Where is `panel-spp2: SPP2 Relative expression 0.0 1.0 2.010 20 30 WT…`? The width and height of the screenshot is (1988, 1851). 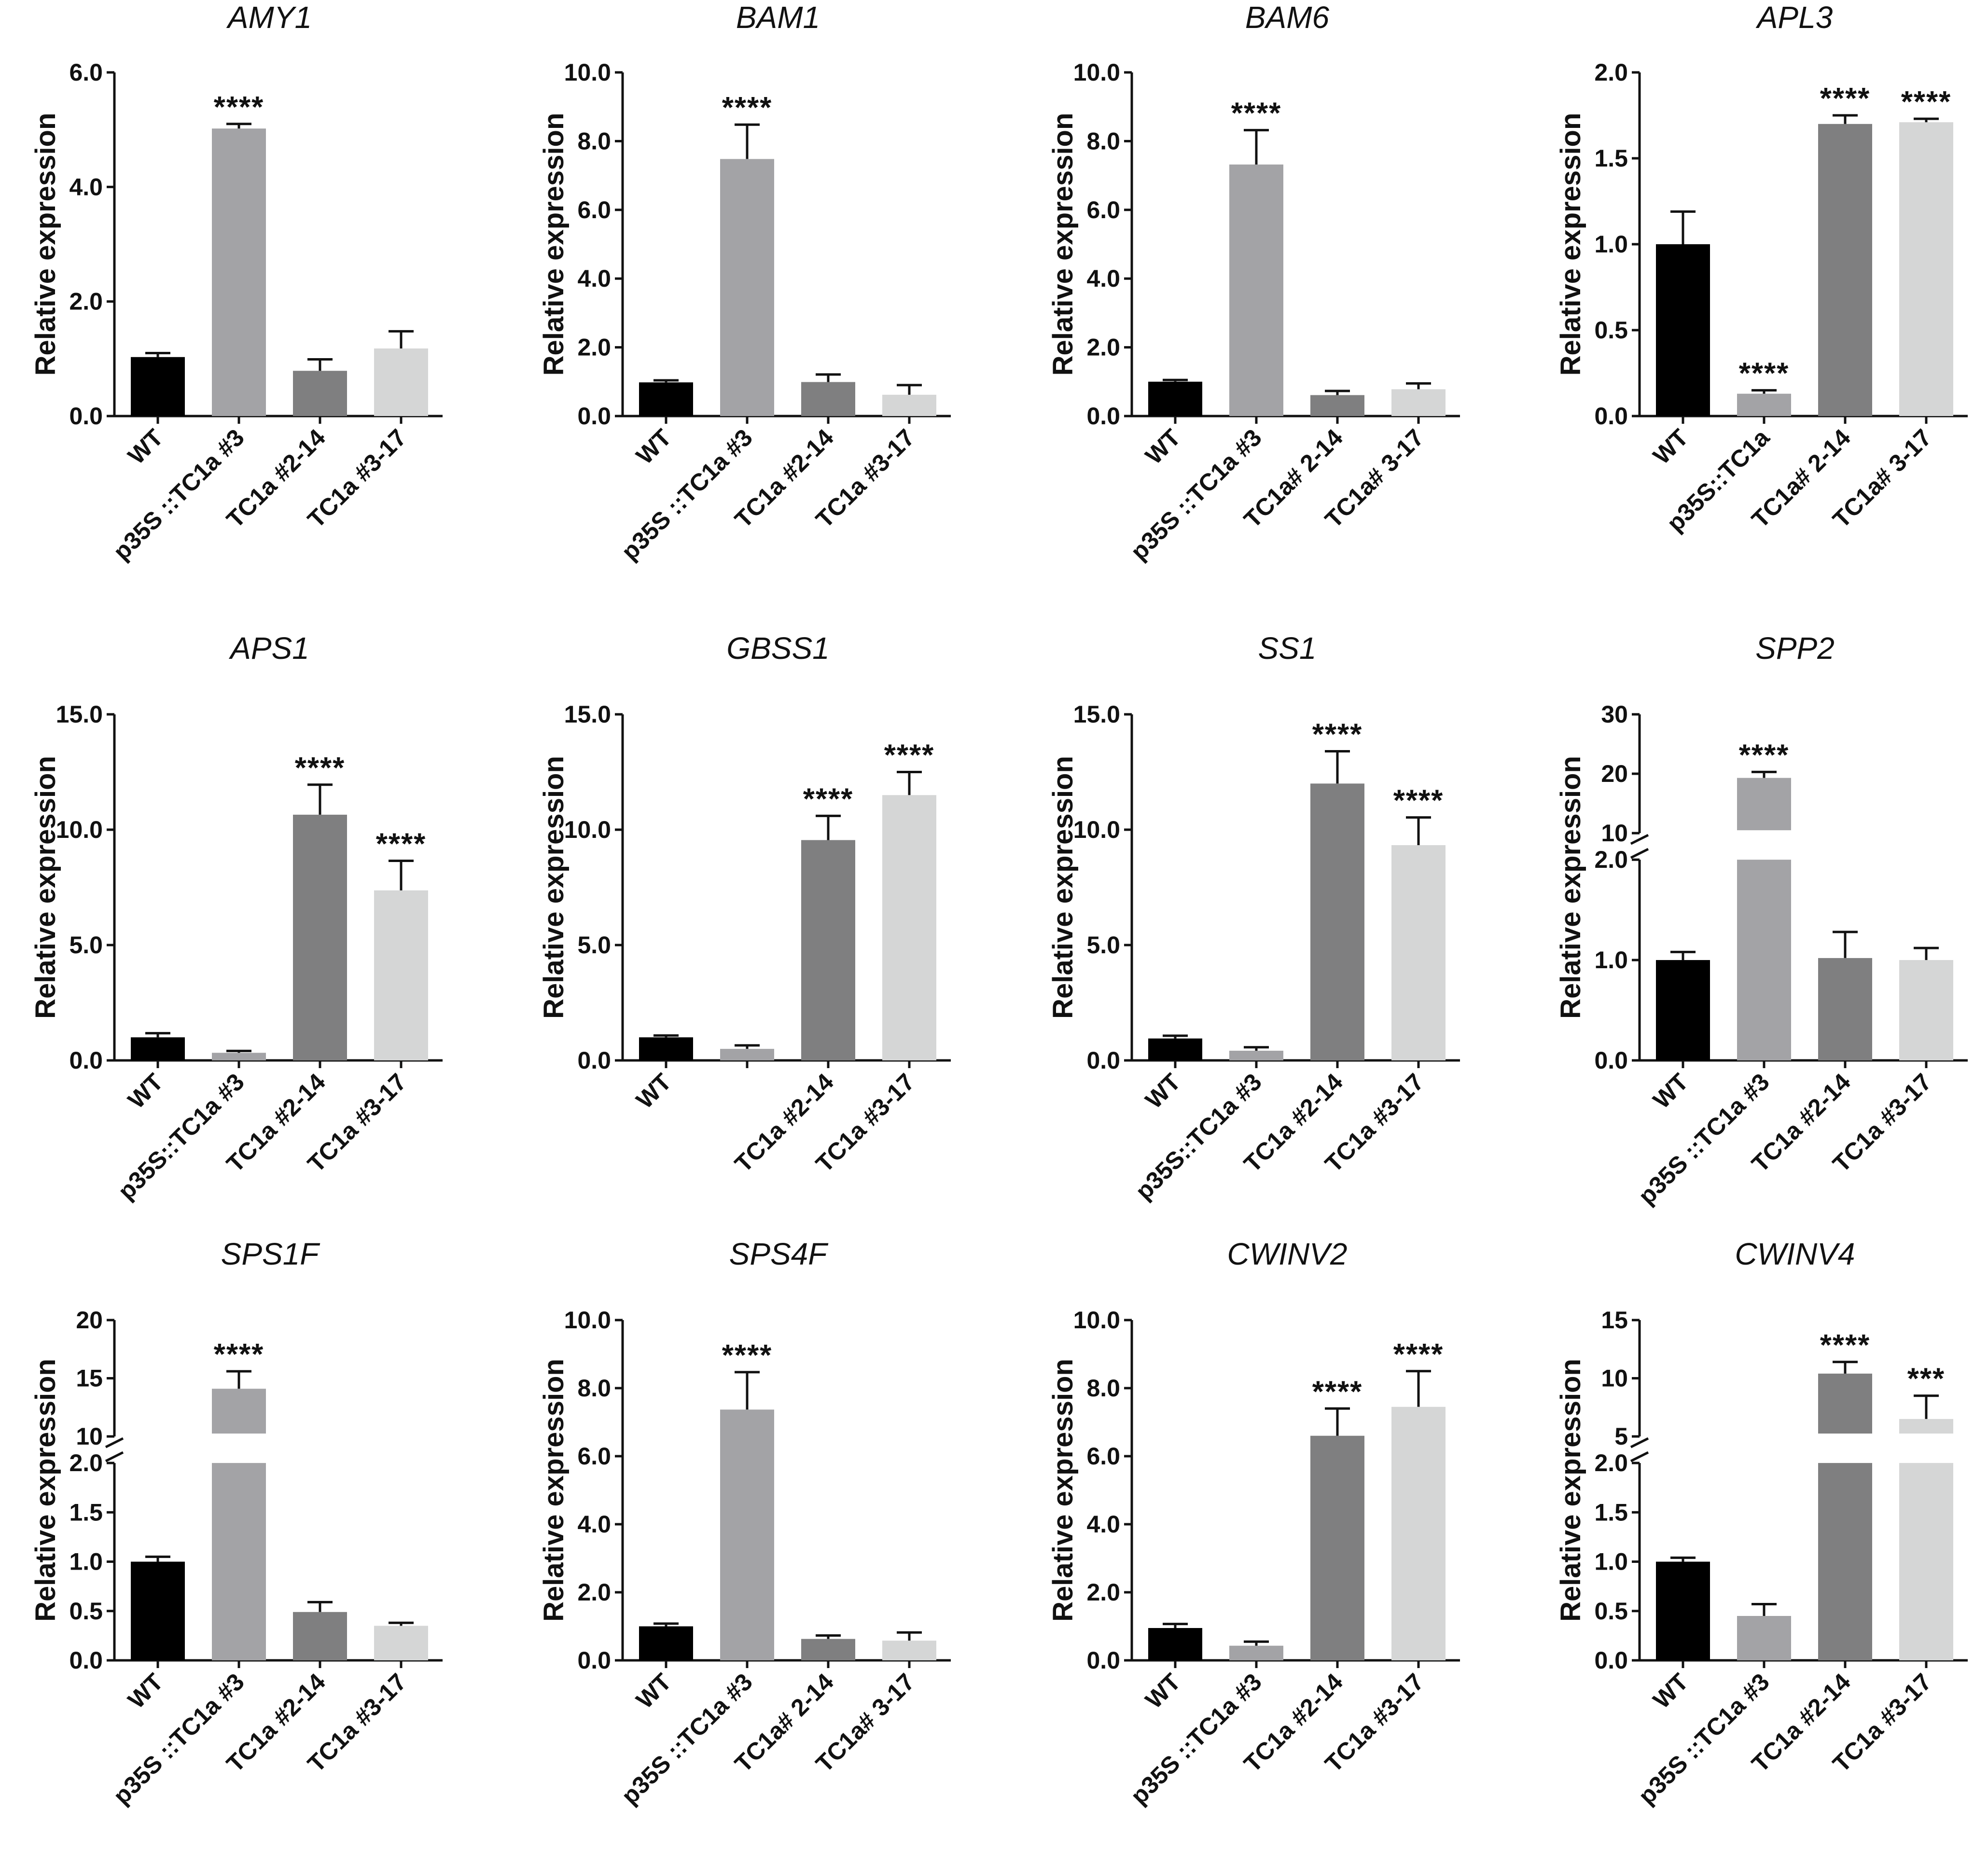 panel-spp2: SPP2 Relative expression 0.0 1.0 2.010 20 30 WT… is located at coordinates (1761, 920).